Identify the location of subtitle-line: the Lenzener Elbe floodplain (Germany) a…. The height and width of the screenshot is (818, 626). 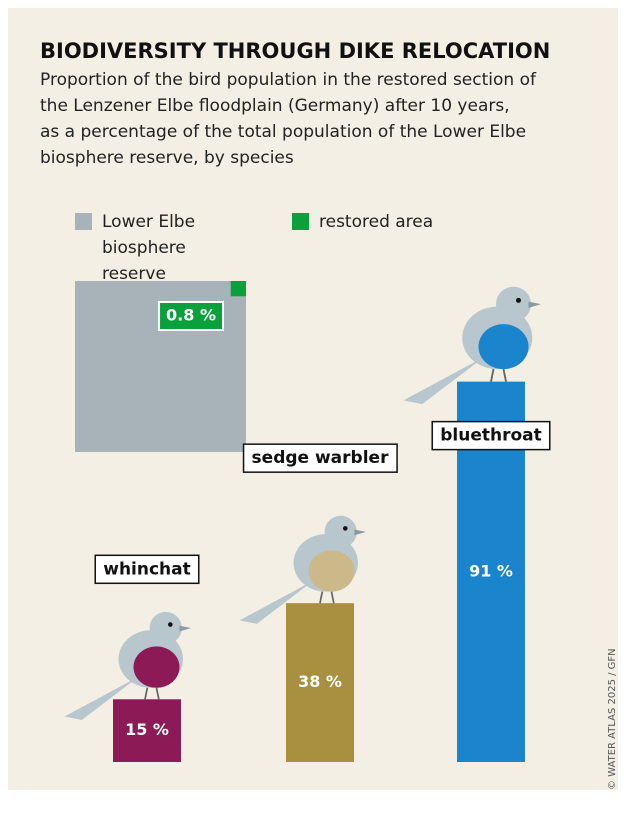
(275, 106).